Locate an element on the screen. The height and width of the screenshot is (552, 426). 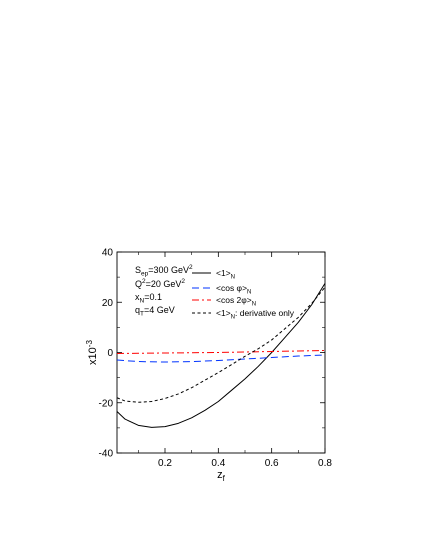
y-axis-label: x10-3 is located at coordinates (92, 352).